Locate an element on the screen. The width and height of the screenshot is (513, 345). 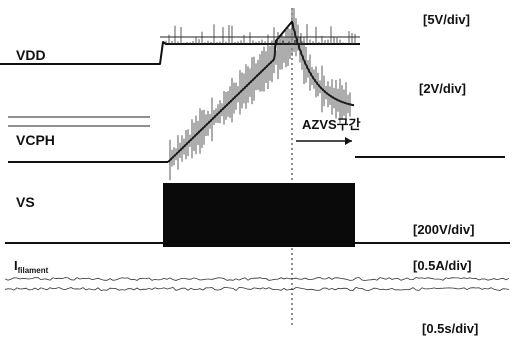
azvs-arrowhead is located at coordinates (348, 141).